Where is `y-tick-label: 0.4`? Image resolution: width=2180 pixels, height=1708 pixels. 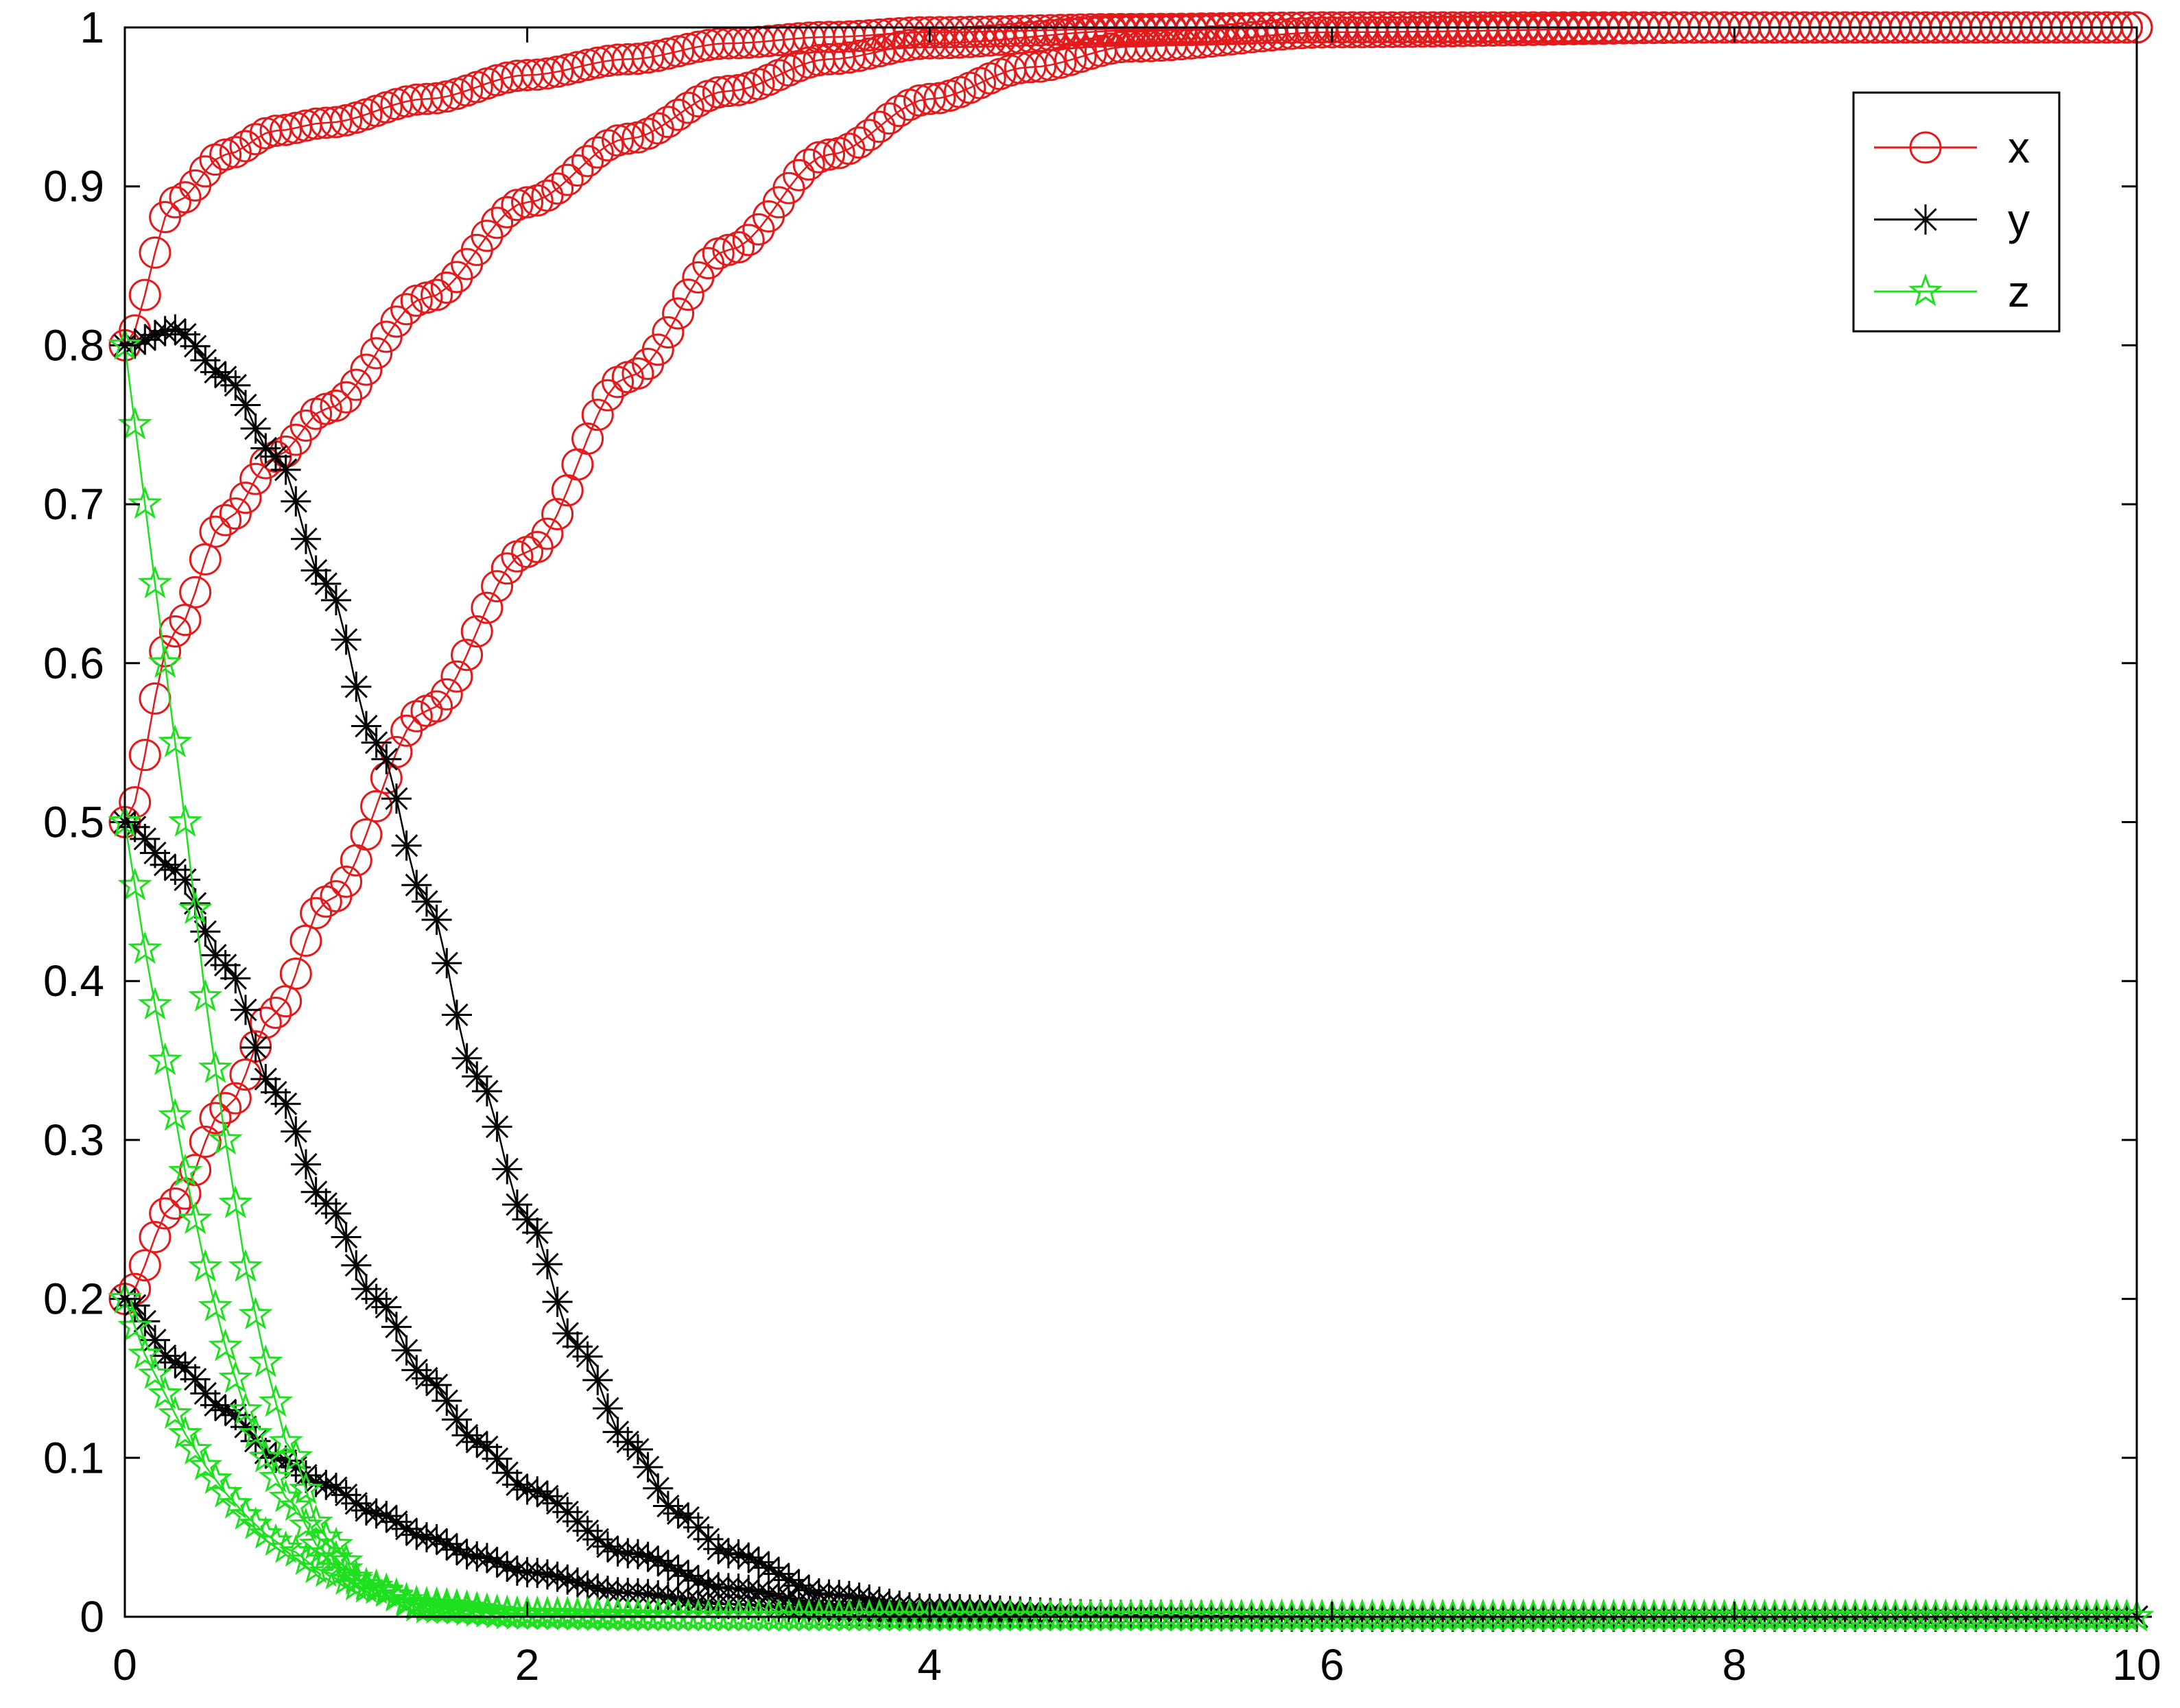
y-tick-label: 0.4 is located at coordinates (73, 981).